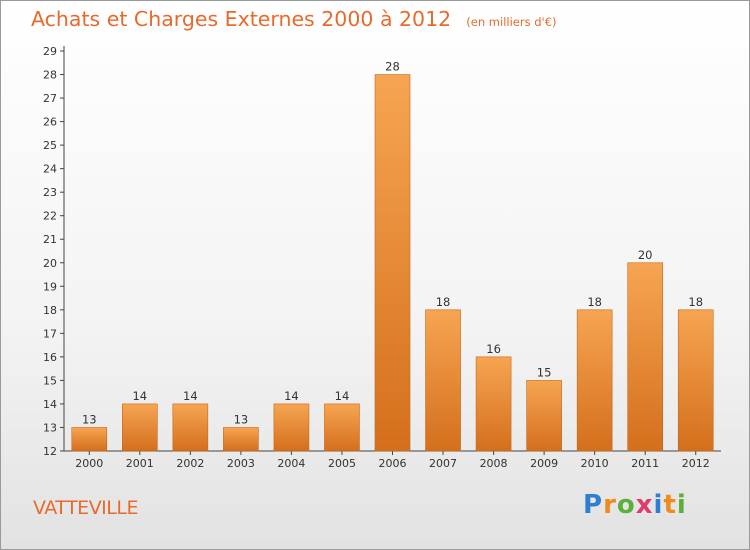  I want to click on x-tick-label: 2009, so click(544, 463).